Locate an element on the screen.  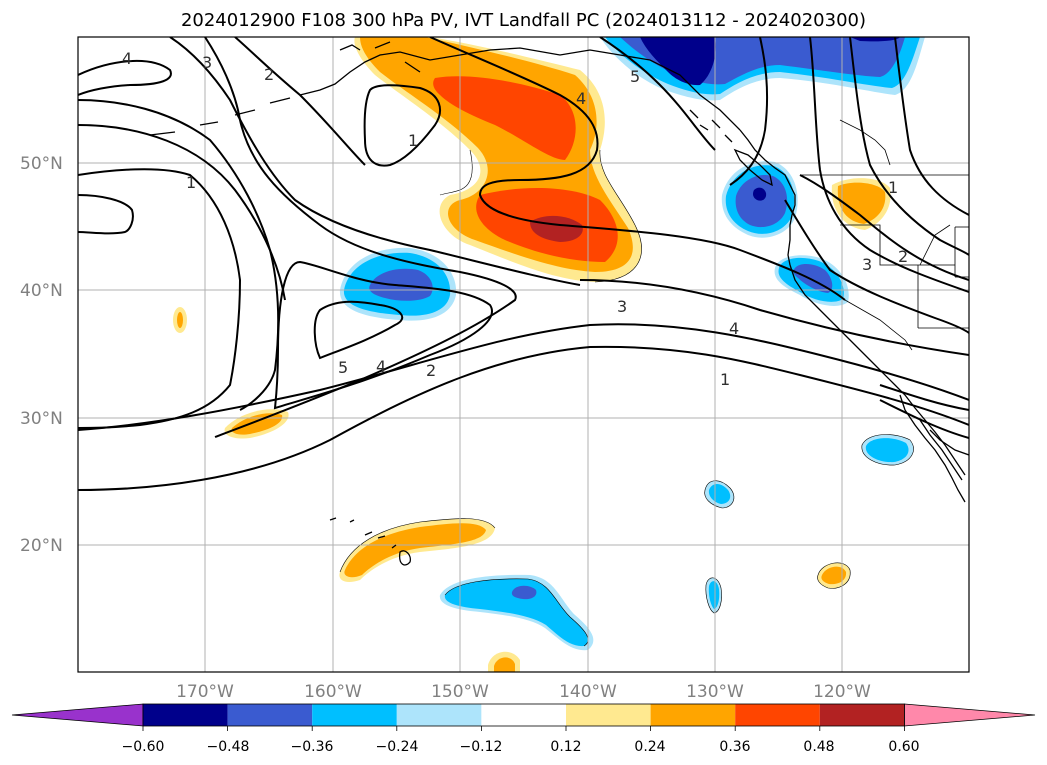
contour-pv-1-west is located at coordinates (160, 298).